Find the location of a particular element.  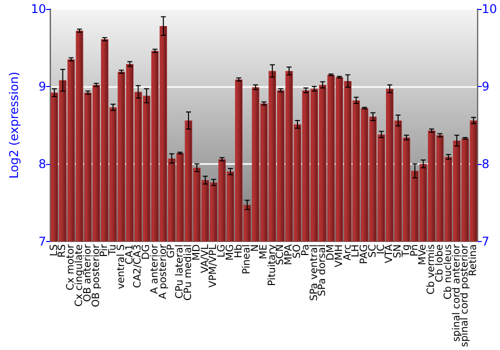

x-tick-label: spinal cord posterior is located at coordinates (465, 295).